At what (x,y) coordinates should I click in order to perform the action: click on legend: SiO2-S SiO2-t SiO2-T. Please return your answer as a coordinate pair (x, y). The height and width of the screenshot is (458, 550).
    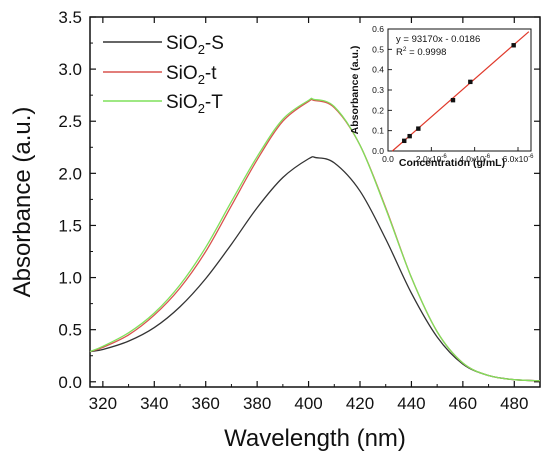
    Looking at the image, I should click on (163, 74).